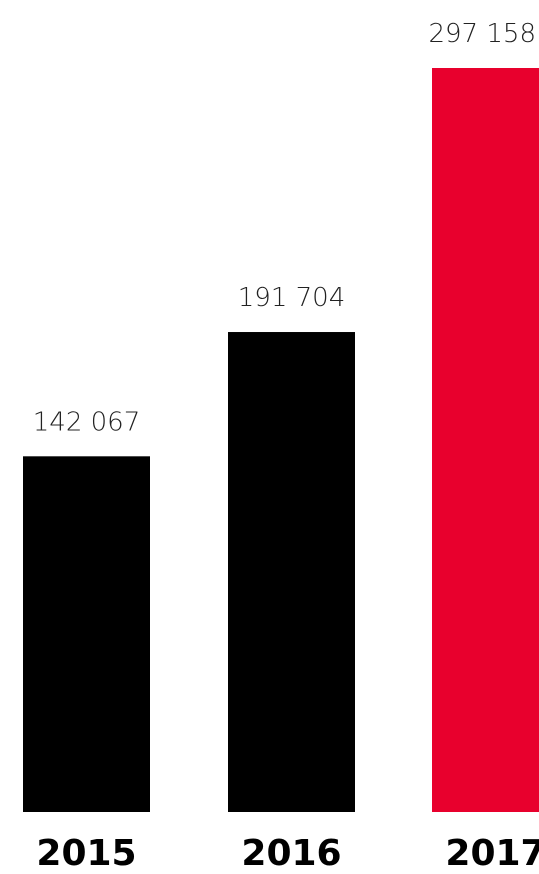 The width and height of the screenshot is (539, 874). I want to click on value-label-2016: 191 704, so click(292, 298).